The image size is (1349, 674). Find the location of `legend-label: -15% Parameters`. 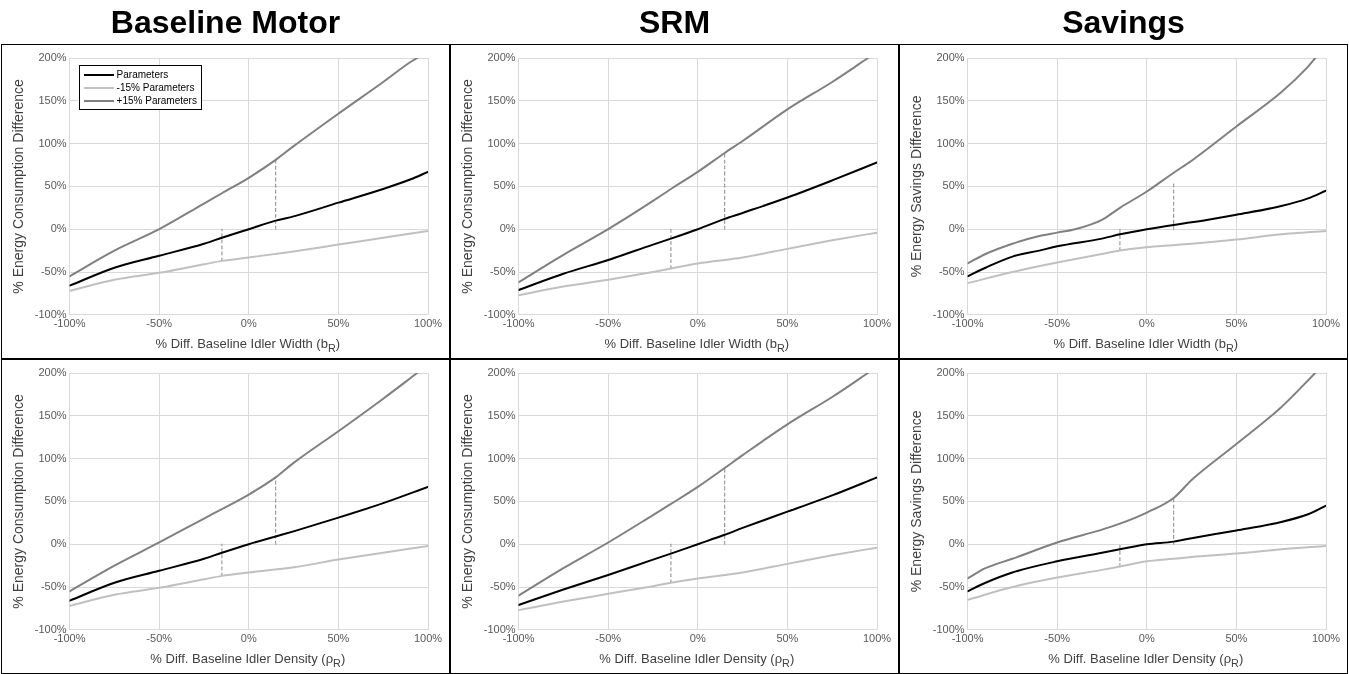

legend-label: -15% Parameters is located at coordinates (155, 87).